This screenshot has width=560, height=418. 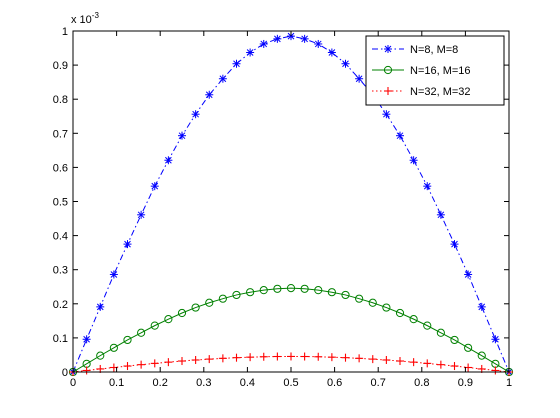 What do you see at coordinates (378, 383) in the screenshot?
I see `x-tick-label: 0.7` at bounding box center [378, 383].